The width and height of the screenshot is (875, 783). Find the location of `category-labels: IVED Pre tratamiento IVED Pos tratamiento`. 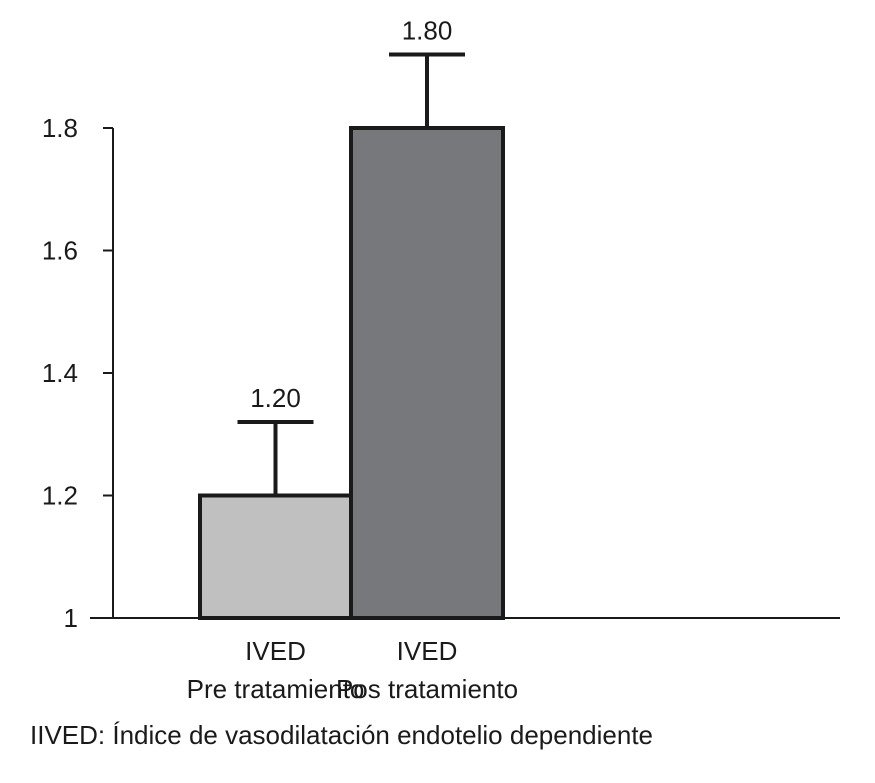

category-labels: IVED Pre tratamiento IVED Pos tratamiento is located at coordinates (352, 670).